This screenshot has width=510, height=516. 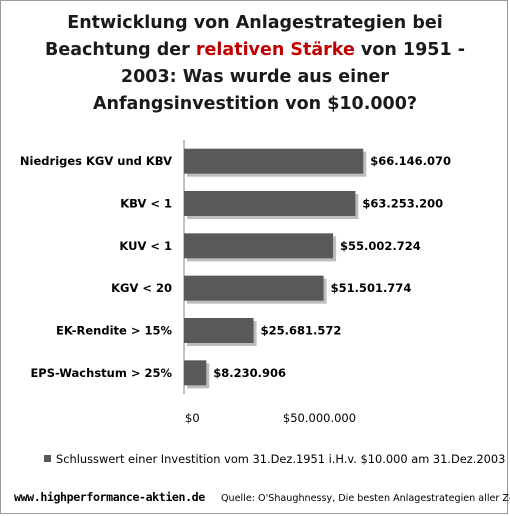 I want to click on footer-url: www.highperformance-aktien.de, so click(x=109, y=497).